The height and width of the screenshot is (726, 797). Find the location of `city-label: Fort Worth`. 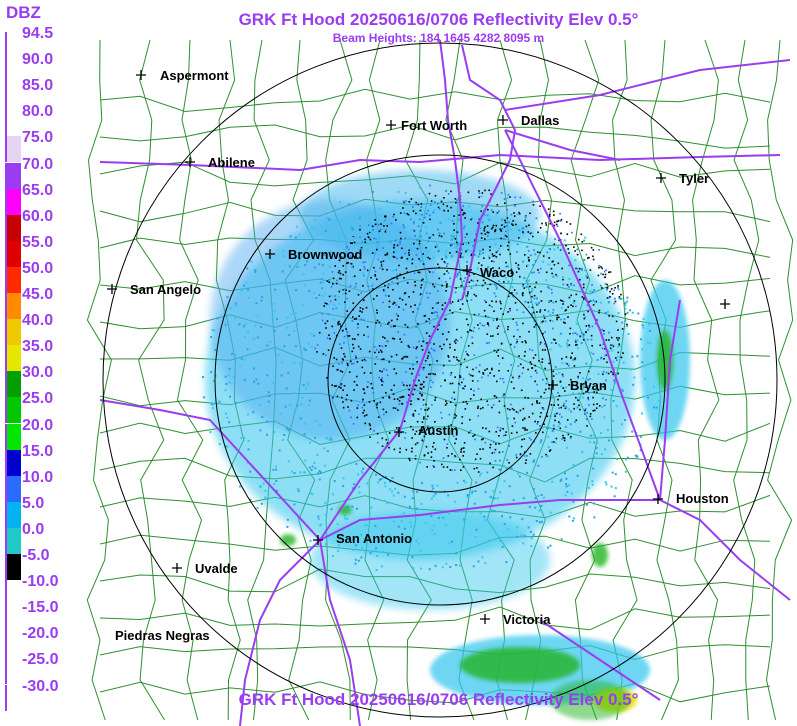

city-label: Fort Worth is located at coordinates (434, 125).